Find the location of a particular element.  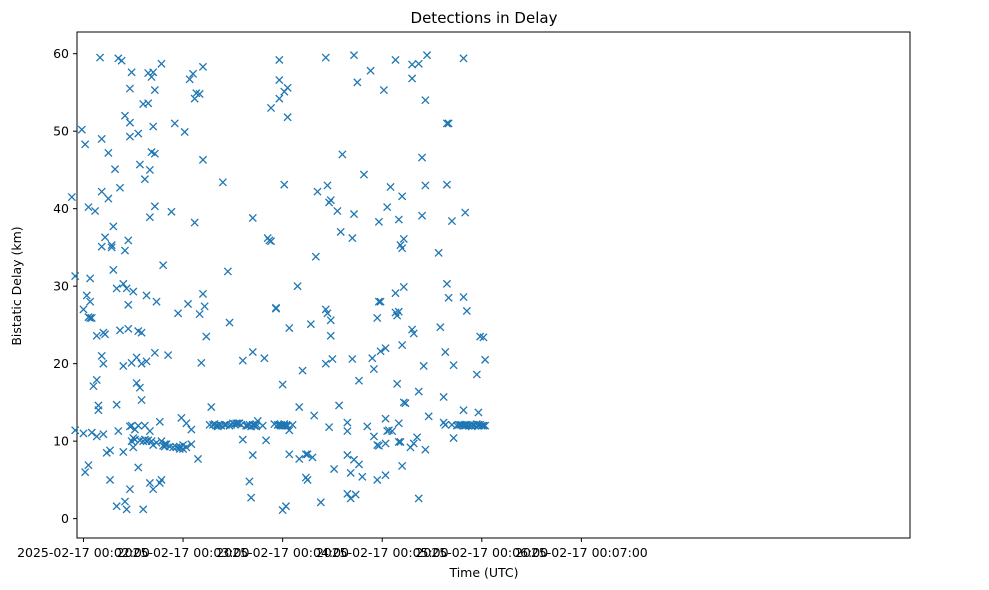

x-tick-label-4: 2025-02-17 00:06:00 is located at coordinates (481, 552).